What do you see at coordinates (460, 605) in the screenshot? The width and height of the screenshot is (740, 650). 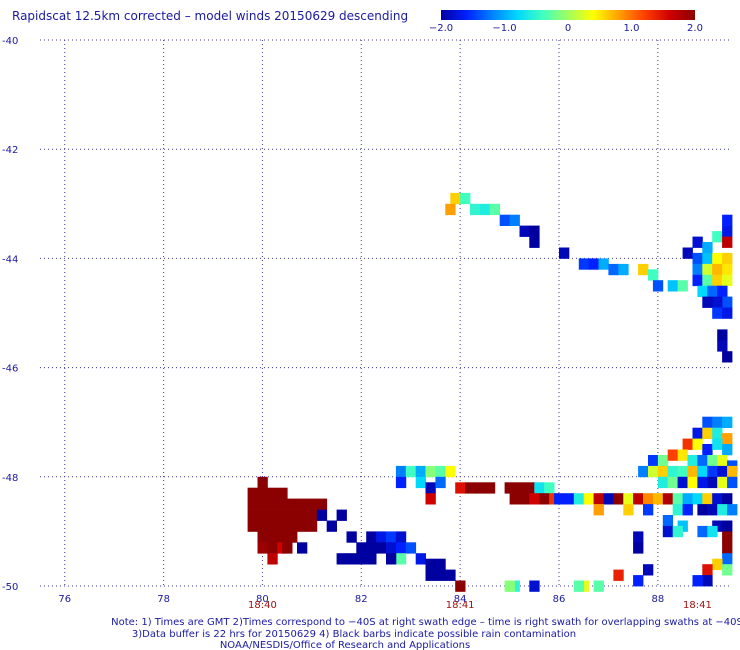 I see `time-label: 18:41` at bounding box center [460, 605].